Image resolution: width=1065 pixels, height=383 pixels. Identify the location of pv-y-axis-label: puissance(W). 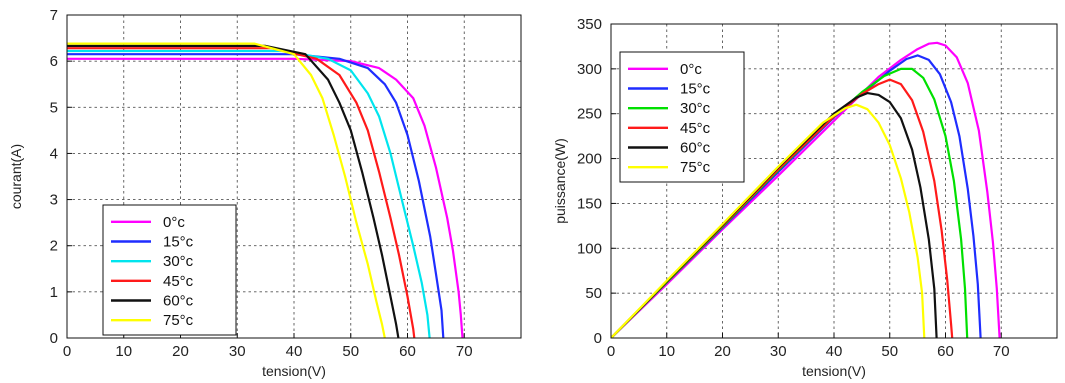
(560, 181).